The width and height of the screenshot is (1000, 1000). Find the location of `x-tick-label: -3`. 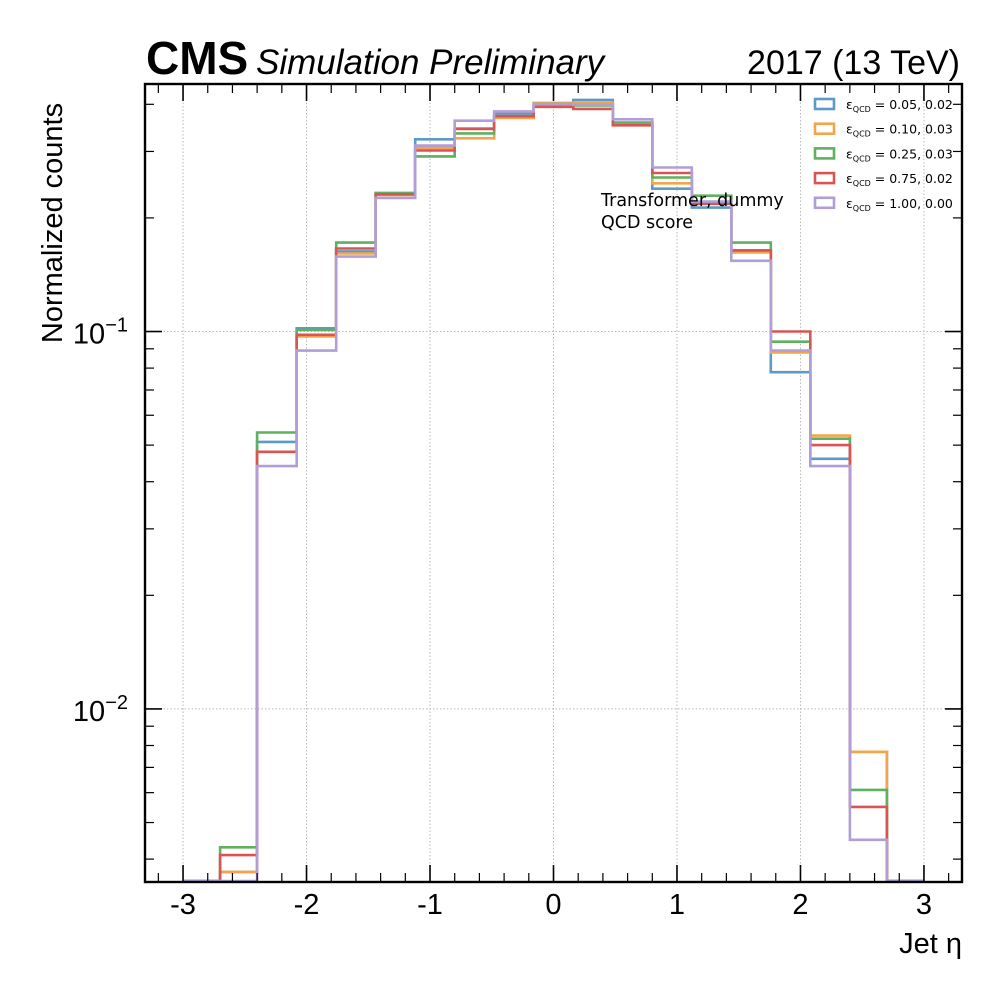

x-tick-label: -3 is located at coordinates (183, 905).